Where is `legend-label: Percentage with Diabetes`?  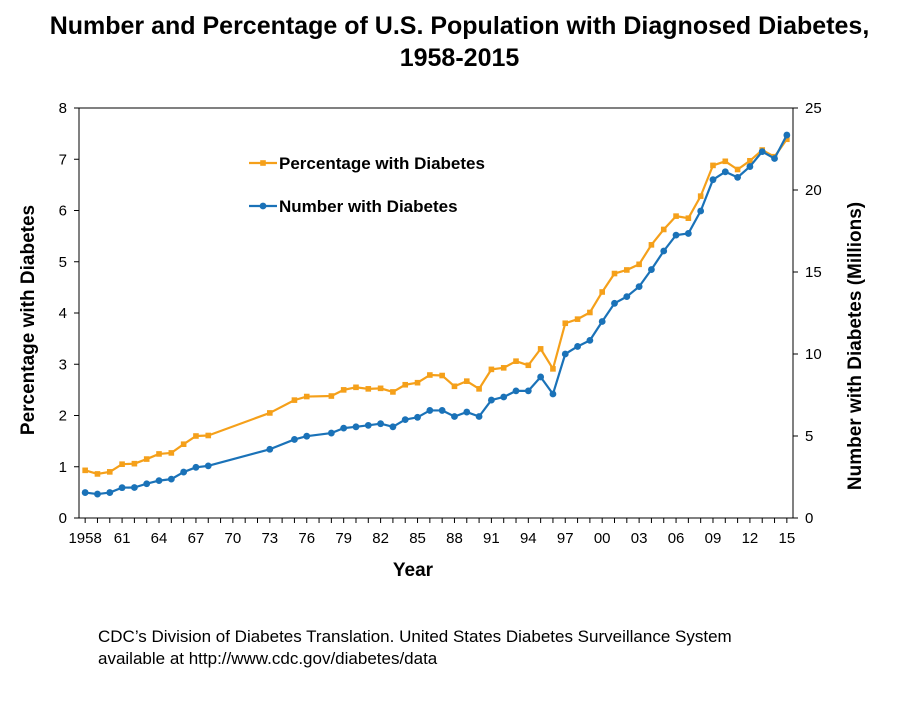
legend-label: Percentage with Diabetes is located at coordinates (382, 163).